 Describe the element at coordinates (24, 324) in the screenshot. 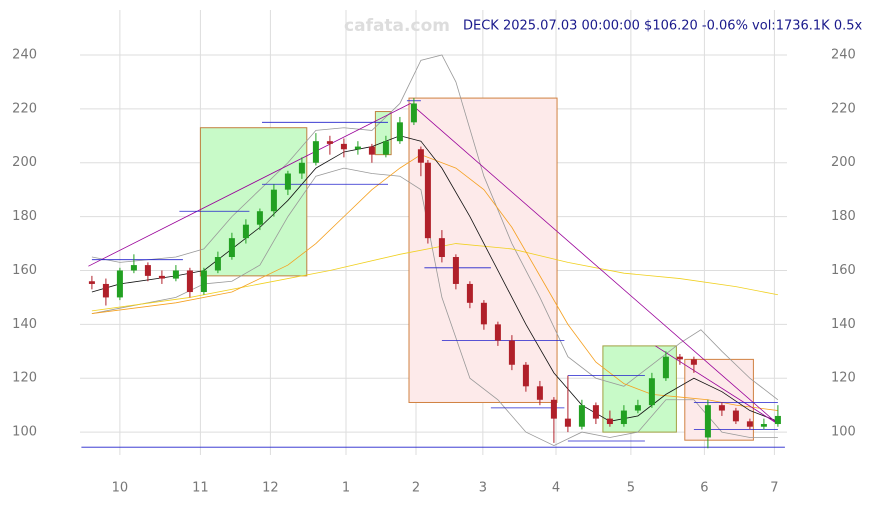

I see `y-tick-label: 140` at that location.